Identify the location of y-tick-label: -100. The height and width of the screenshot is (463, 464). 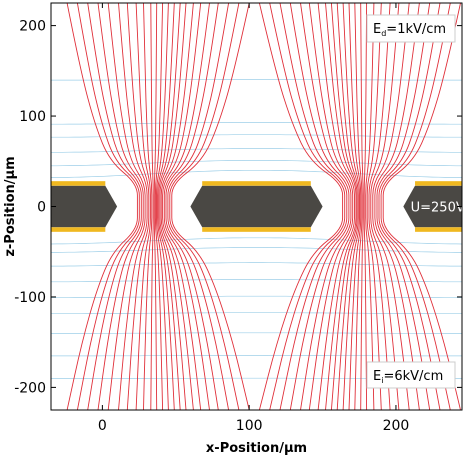
(30, 298).